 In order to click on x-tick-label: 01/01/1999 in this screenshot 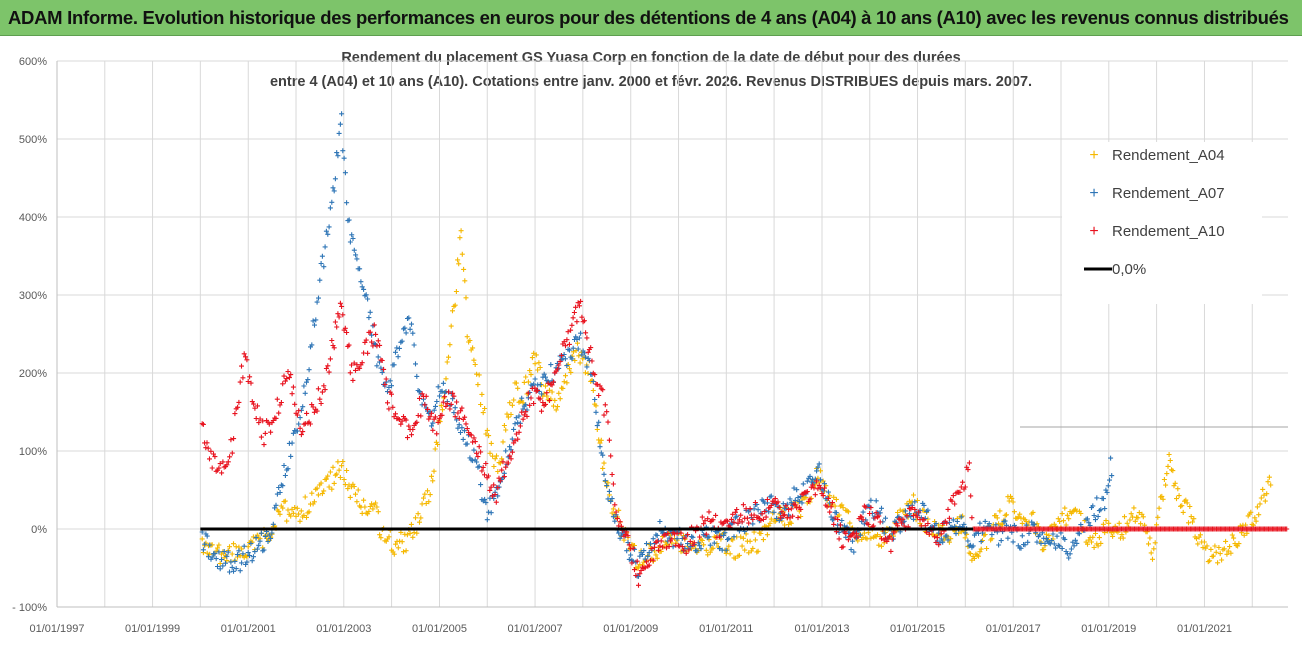, I will do `click(152, 629)`.